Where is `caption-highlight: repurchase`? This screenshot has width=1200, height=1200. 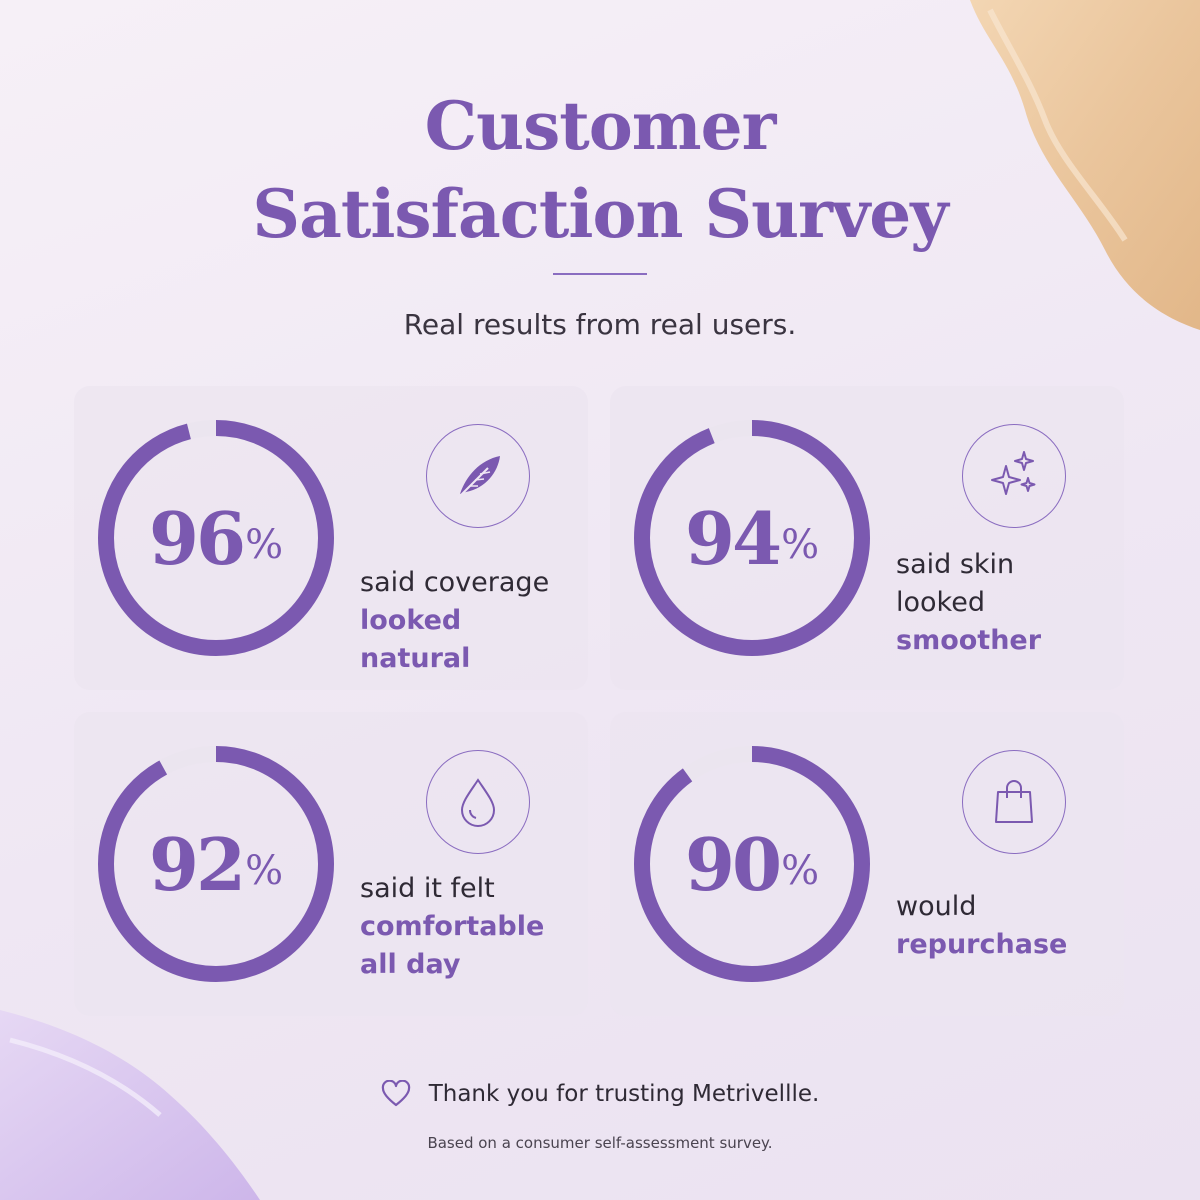
caption-highlight: repurchase is located at coordinates (982, 944).